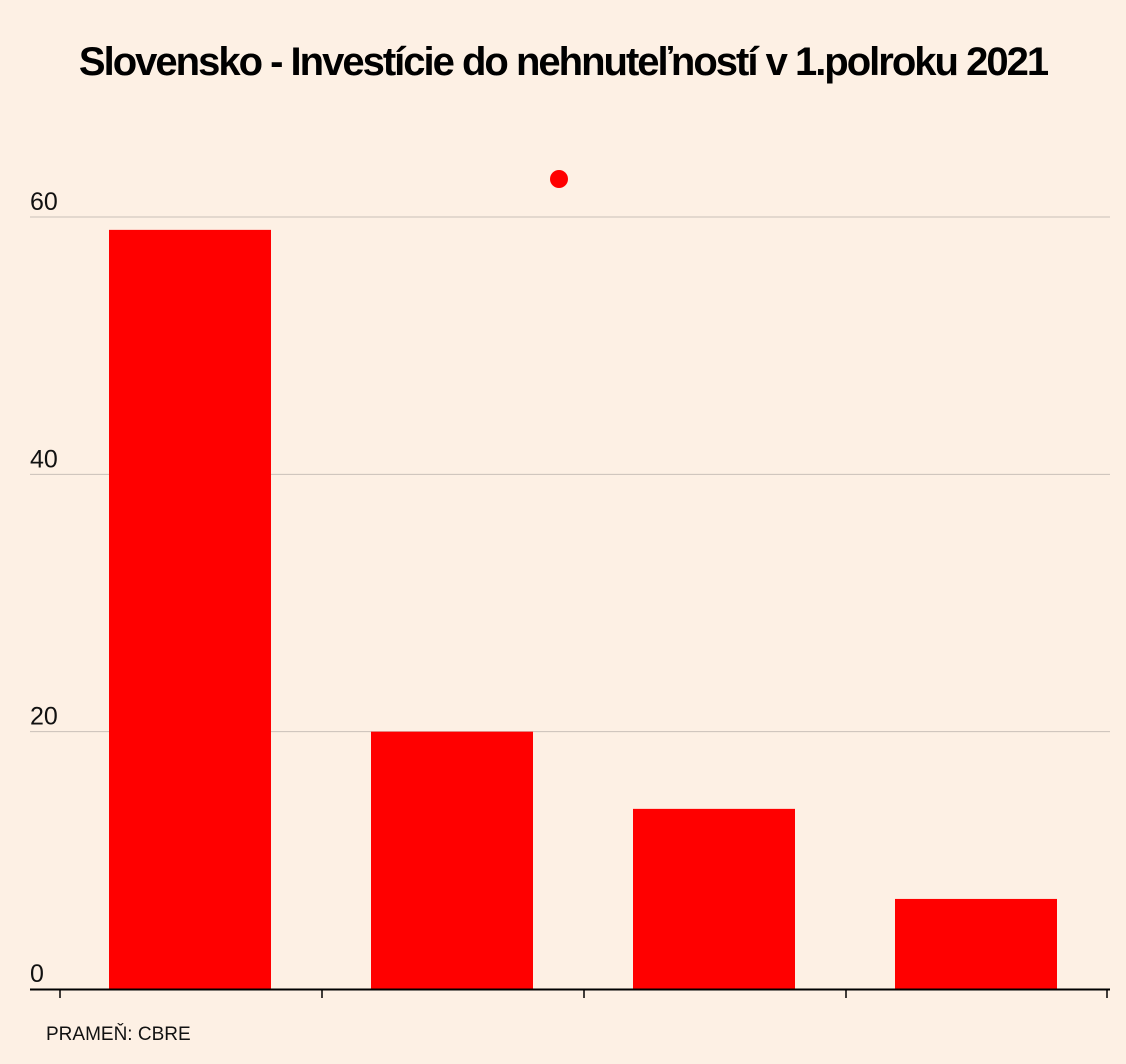 The height and width of the screenshot is (1064, 1126). Describe the element at coordinates (44, 202) in the screenshot. I see `y-tick-label: 60` at that location.